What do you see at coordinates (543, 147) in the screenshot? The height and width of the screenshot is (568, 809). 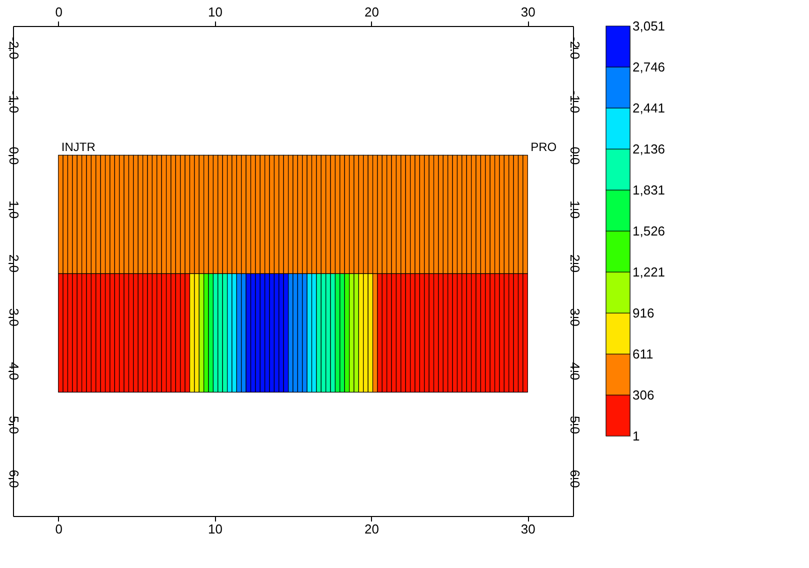 I see `annotation: PRO` at bounding box center [543, 147].